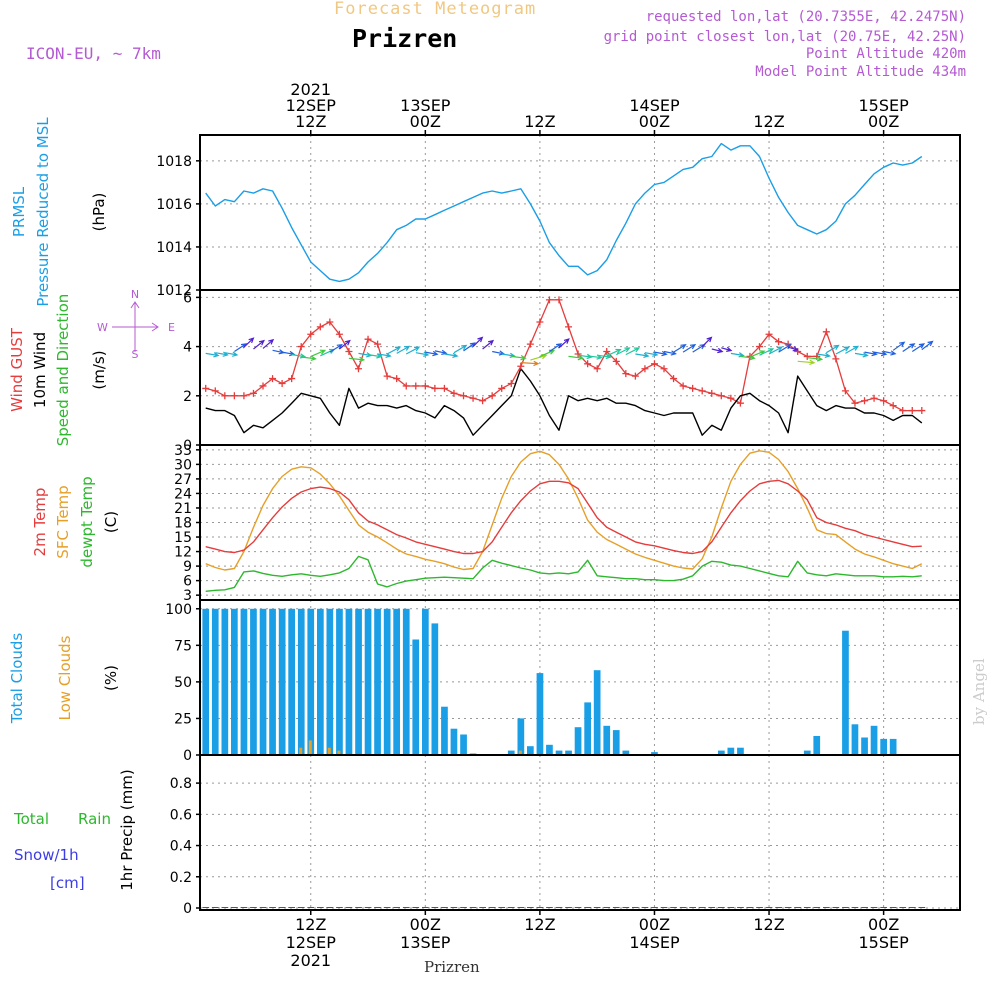 This screenshot has height=1004, width=1000. What do you see at coordinates (860, 72) in the screenshot?
I see `model-altitude: Model Point Altitude 434m` at bounding box center [860, 72].